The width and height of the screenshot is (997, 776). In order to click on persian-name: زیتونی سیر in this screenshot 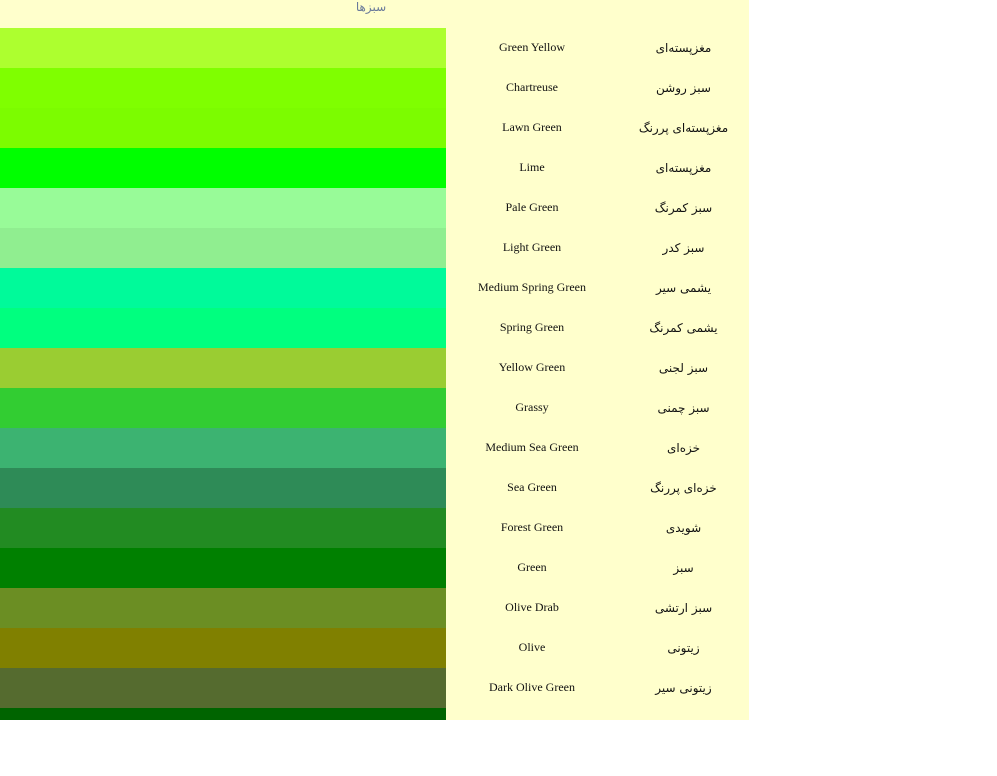, I will do `click(683, 688)`.